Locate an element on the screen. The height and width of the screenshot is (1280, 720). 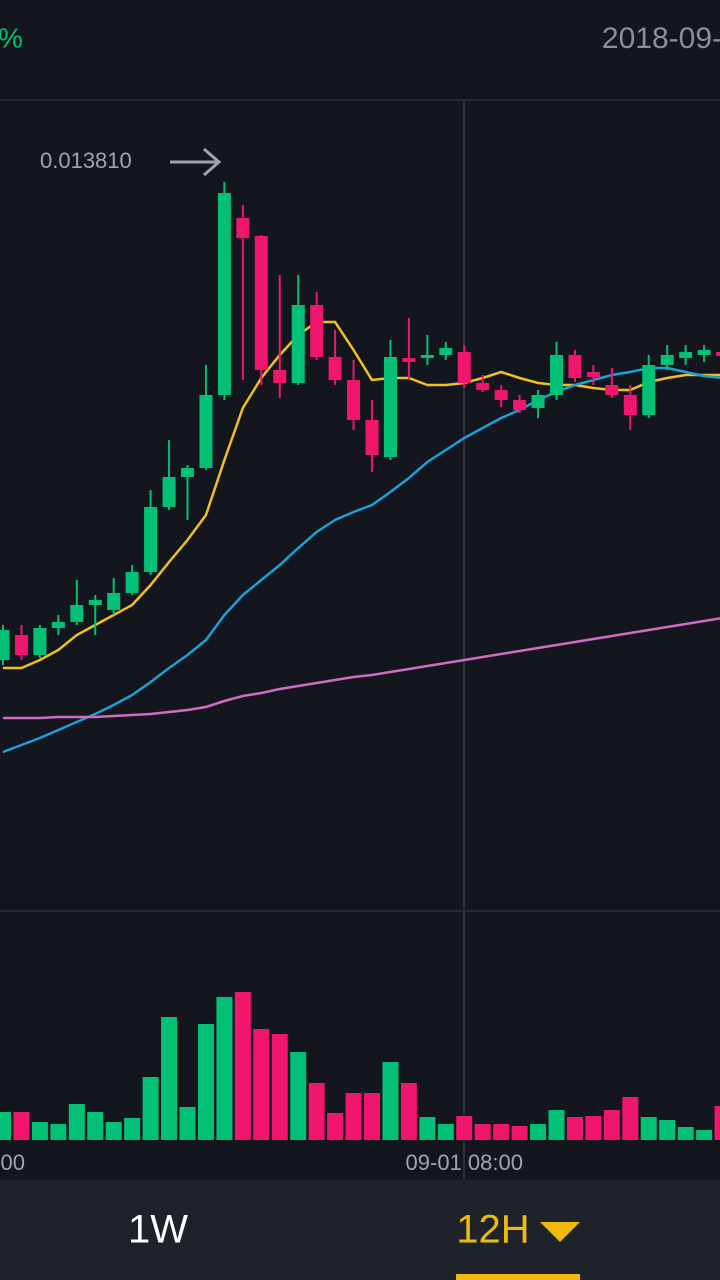
x-tick-label: 00 is located at coordinates (13, 1162).